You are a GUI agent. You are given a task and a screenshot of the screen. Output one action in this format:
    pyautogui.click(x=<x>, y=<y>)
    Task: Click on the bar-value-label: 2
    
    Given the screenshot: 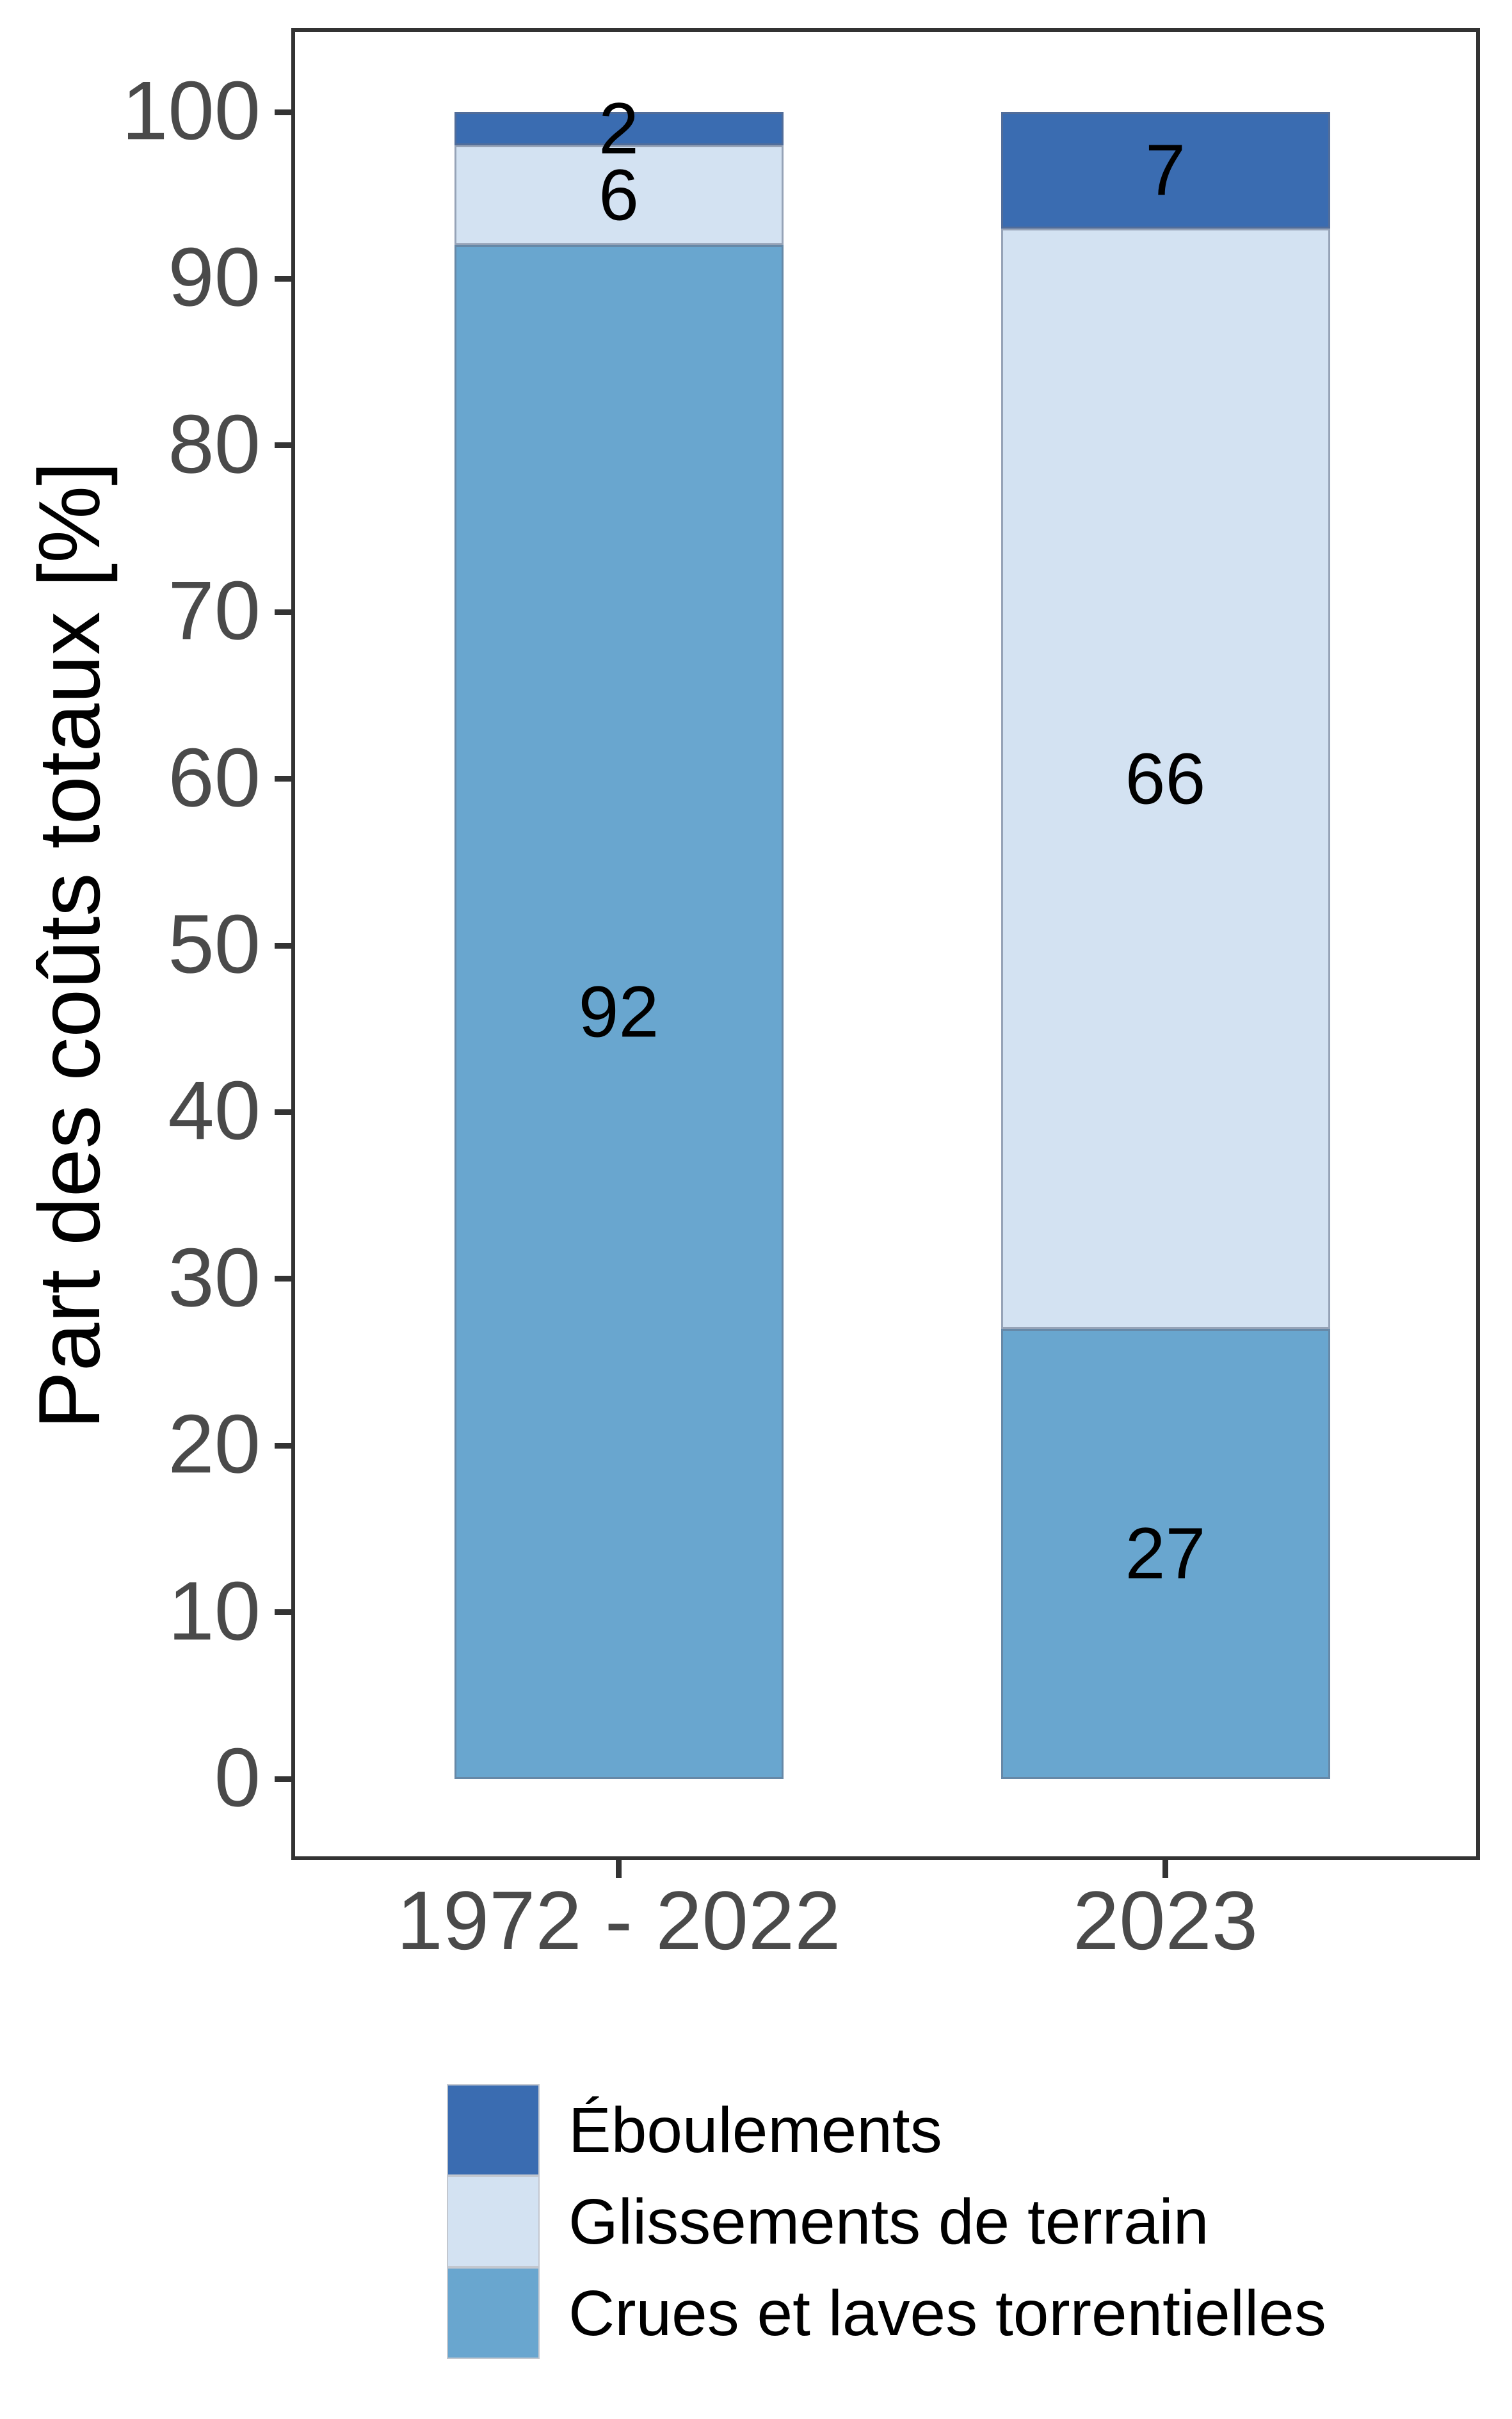 What is the action you would take?
    pyautogui.click(x=619, y=128)
    